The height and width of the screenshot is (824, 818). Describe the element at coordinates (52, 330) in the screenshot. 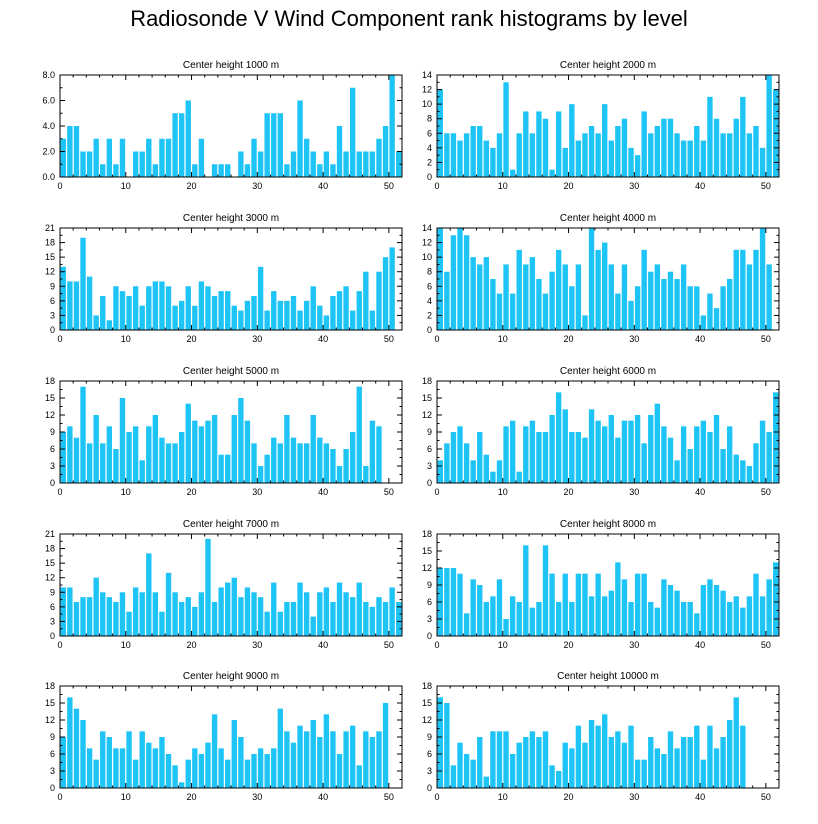

I see `y-tick-label: 0` at that location.